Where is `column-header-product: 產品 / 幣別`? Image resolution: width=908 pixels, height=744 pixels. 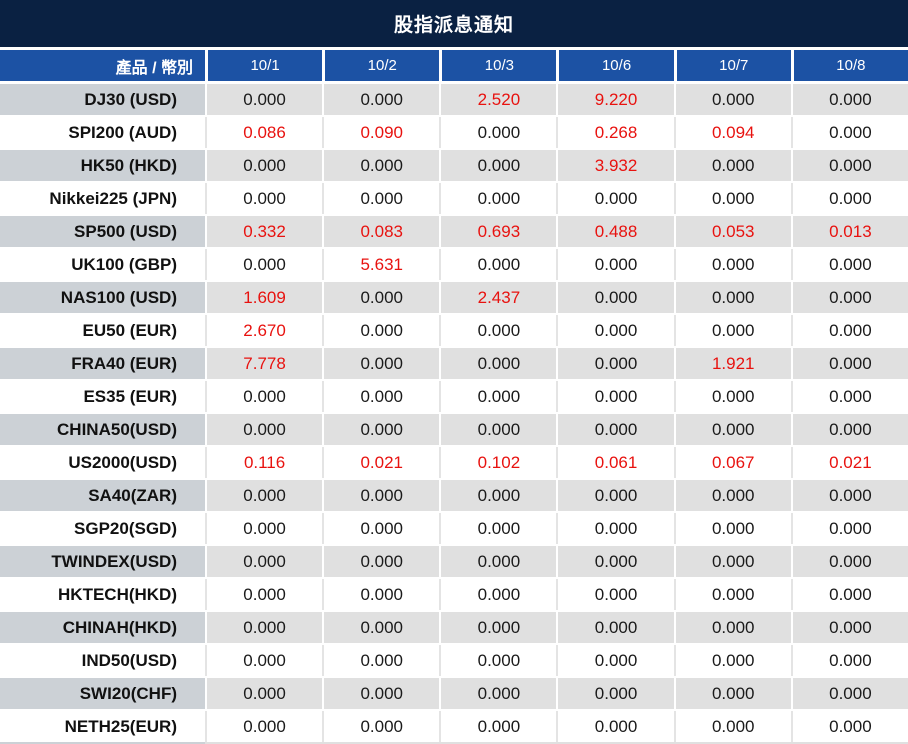
column-header-product: 產品 / 幣別 is located at coordinates (102, 65).